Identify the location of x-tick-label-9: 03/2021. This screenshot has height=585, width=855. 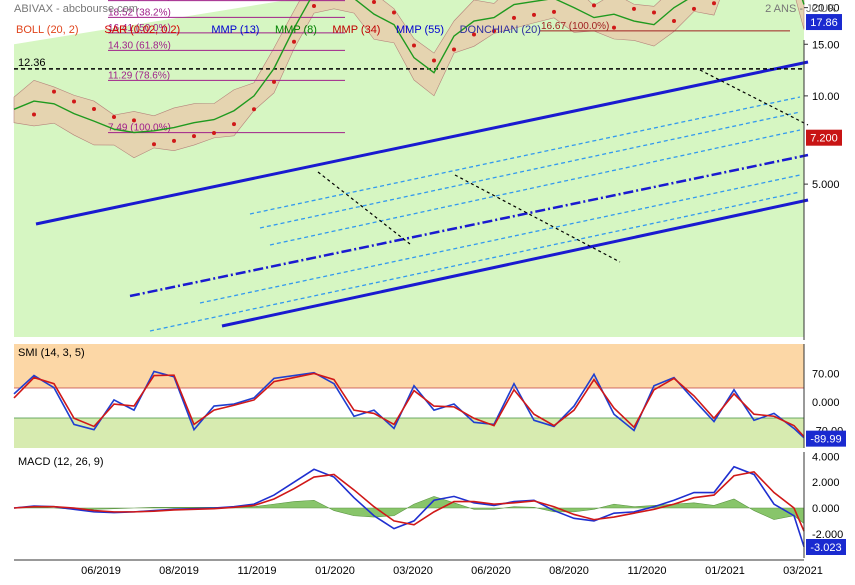
(803, 571).